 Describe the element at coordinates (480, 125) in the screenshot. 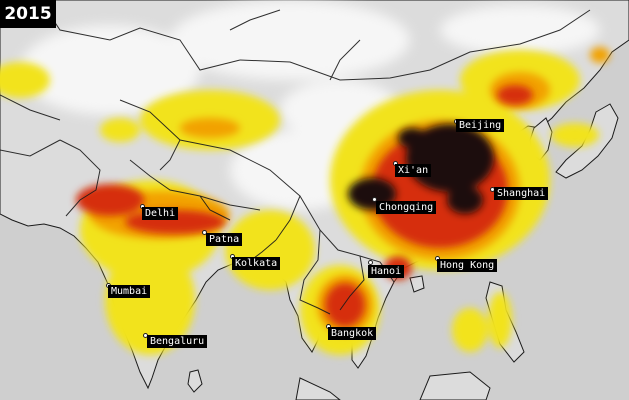

I see `city-label-beijing: Beijing` at that location.